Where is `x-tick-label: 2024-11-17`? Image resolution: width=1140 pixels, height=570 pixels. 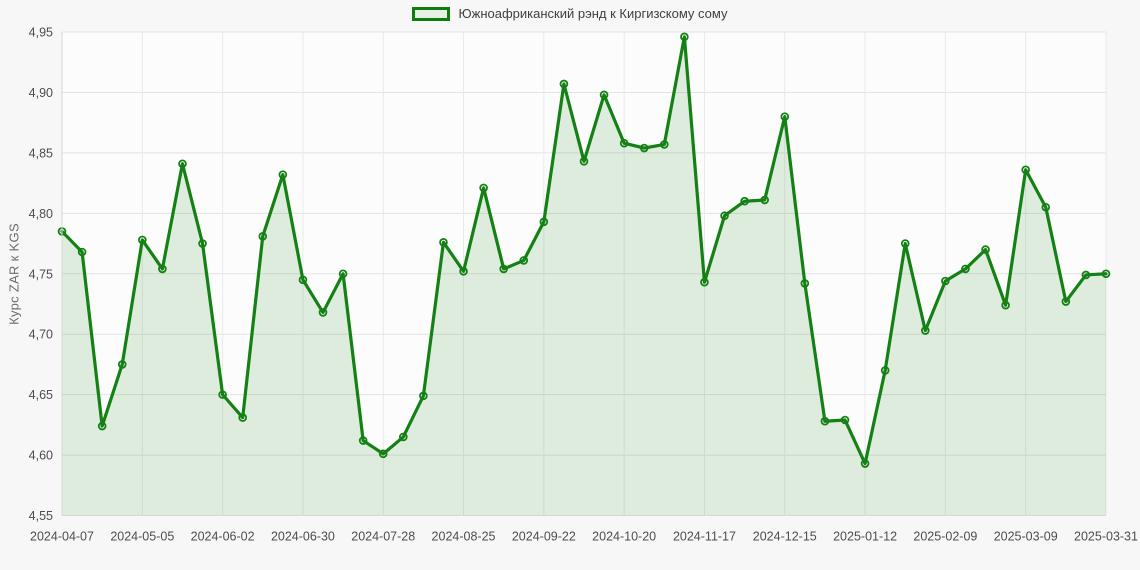
x-tick-label: 2024-11-17 is located at coordinates (704, 537).